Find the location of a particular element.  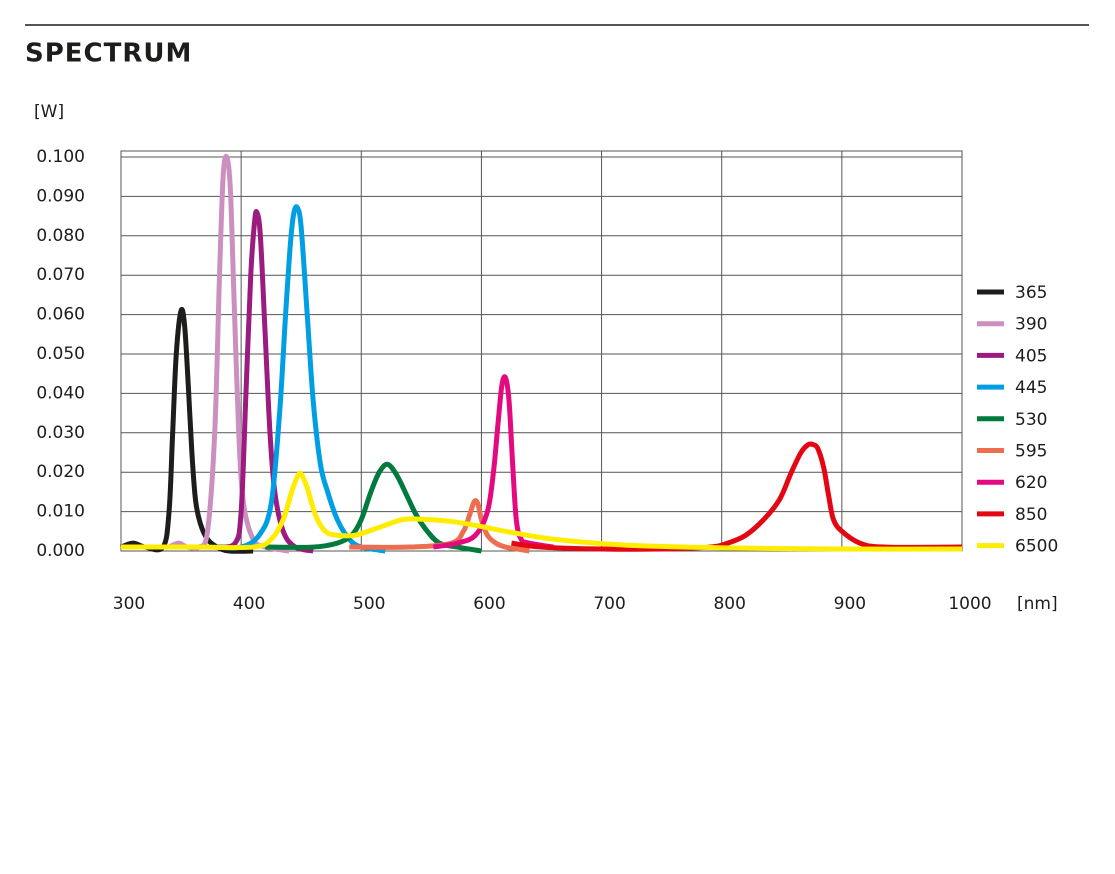

y-tick-label: 0.000 is located at coordinates (60, 551).